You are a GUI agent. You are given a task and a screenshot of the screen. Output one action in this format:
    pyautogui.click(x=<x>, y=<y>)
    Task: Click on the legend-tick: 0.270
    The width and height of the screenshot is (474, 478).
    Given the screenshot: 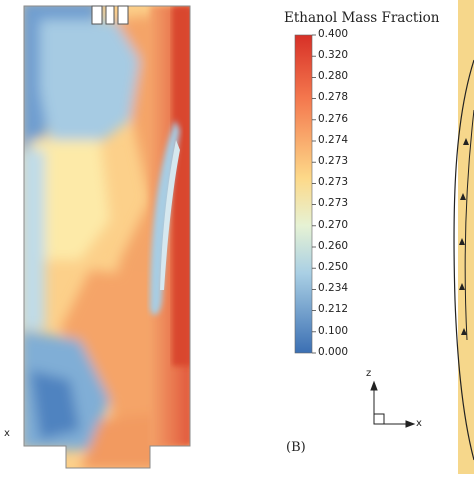 What is the action you would take?
    pyautogui.click(x=333, y=225)
    